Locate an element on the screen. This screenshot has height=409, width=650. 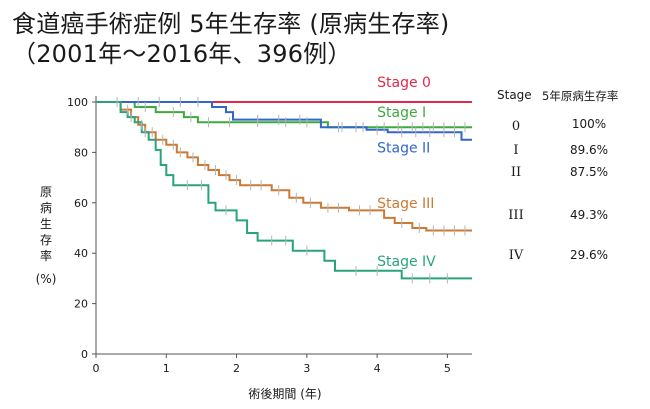
table-rate-0: 100% is located at coordinates (589, 124).